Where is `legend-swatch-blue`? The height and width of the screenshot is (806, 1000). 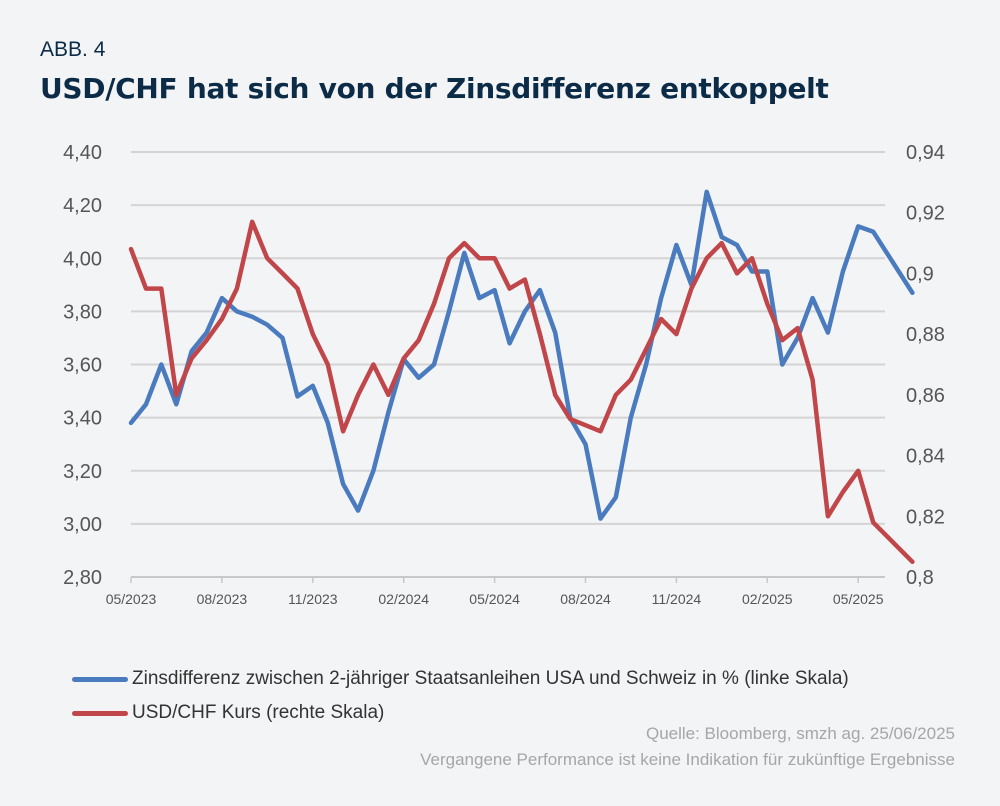 legend-swatch-blue is located at coordinates (100, 679).